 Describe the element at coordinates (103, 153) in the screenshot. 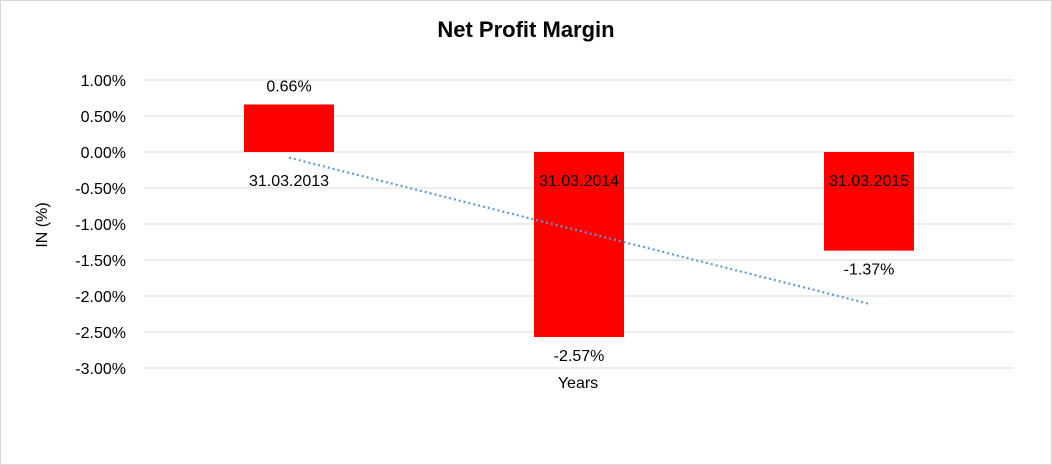

I see `y-tick-label: 0.00%` at that location.